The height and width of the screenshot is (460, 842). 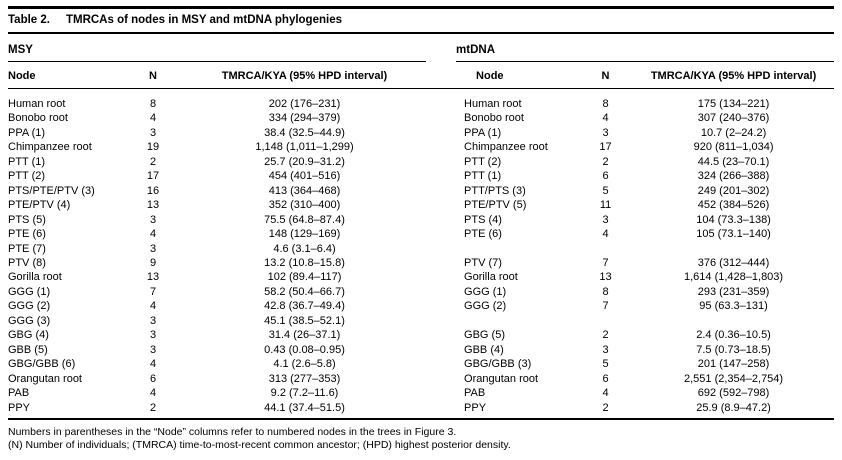 What do you see at coordinates (495, 205) in the screenshot?
I see `mtdna-node-cell: PTE/PTV (5)` at bounding box center [495, 205].